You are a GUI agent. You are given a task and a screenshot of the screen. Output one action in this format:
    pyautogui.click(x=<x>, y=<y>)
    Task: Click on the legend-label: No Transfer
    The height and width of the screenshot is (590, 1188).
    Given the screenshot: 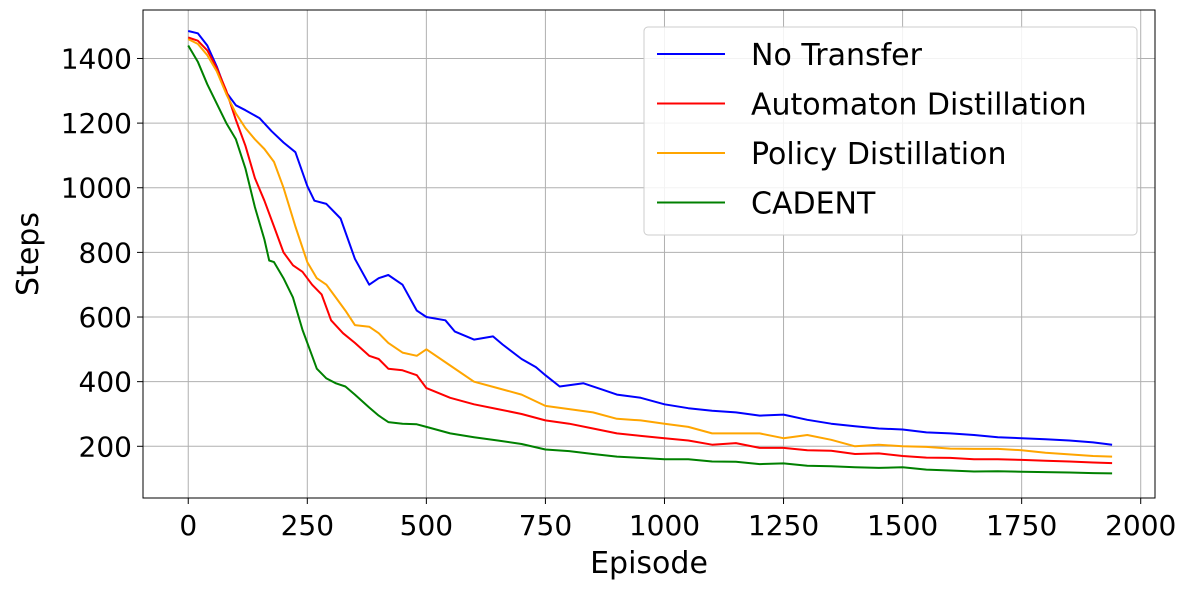 What is the action you would take?
    pyautogui.click(x=837, y=55)
    